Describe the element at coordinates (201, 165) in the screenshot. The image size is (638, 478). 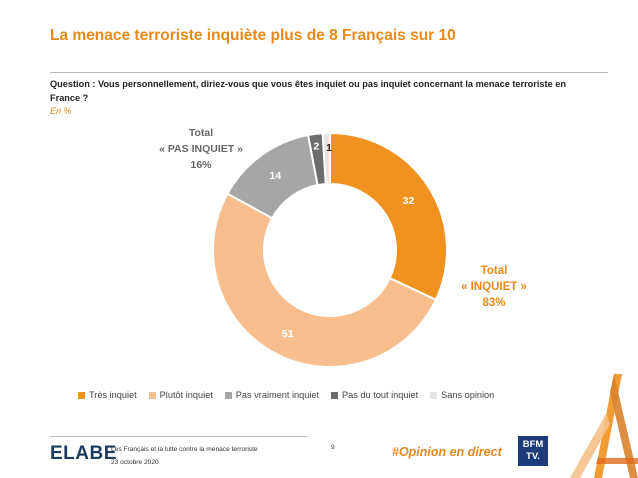
I see `total-annotation-line: 16%` at that location.